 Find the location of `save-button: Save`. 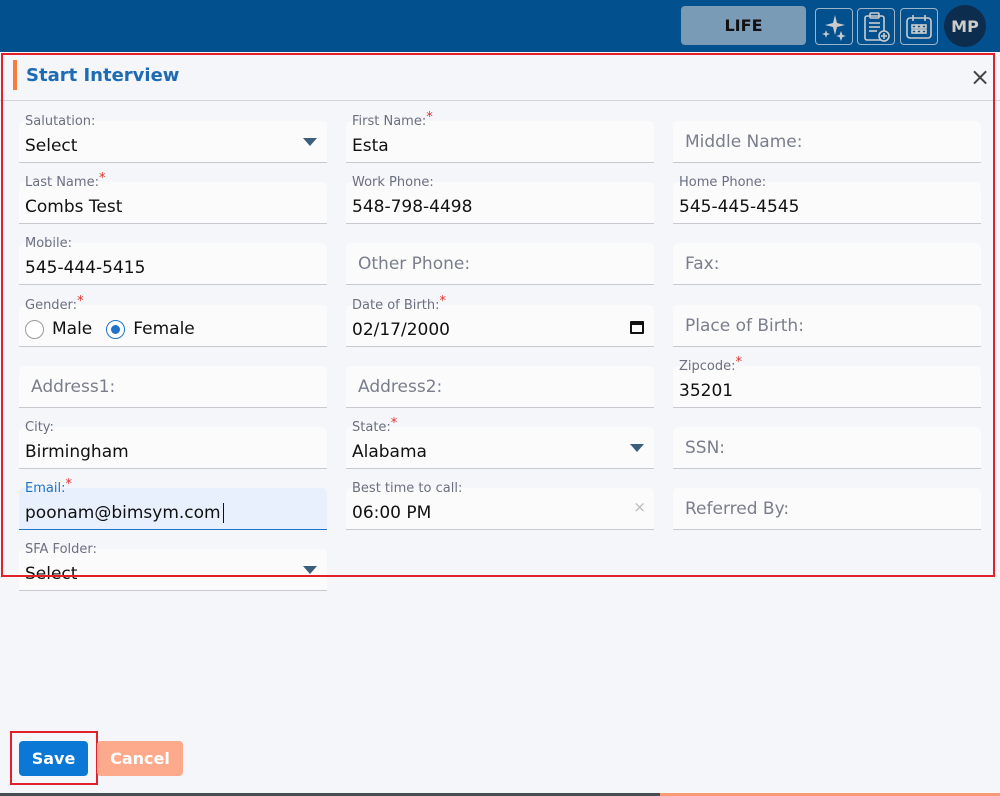

save-button: Save is located at coordinates (53, 758).